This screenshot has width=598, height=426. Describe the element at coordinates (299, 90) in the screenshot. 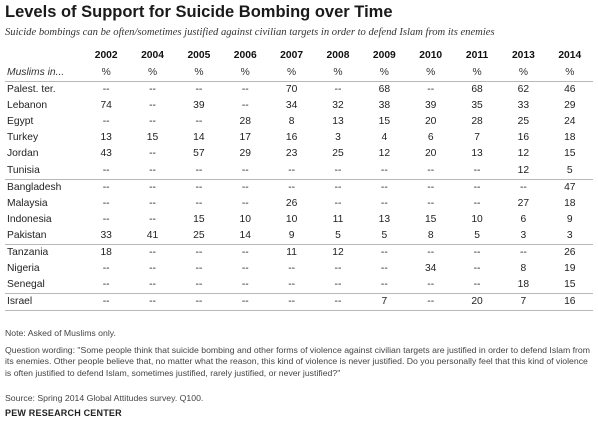

I see `table-row: Palest. ter. -- -- -- -- 70 -- 68 -- 68 62 46` at that location.